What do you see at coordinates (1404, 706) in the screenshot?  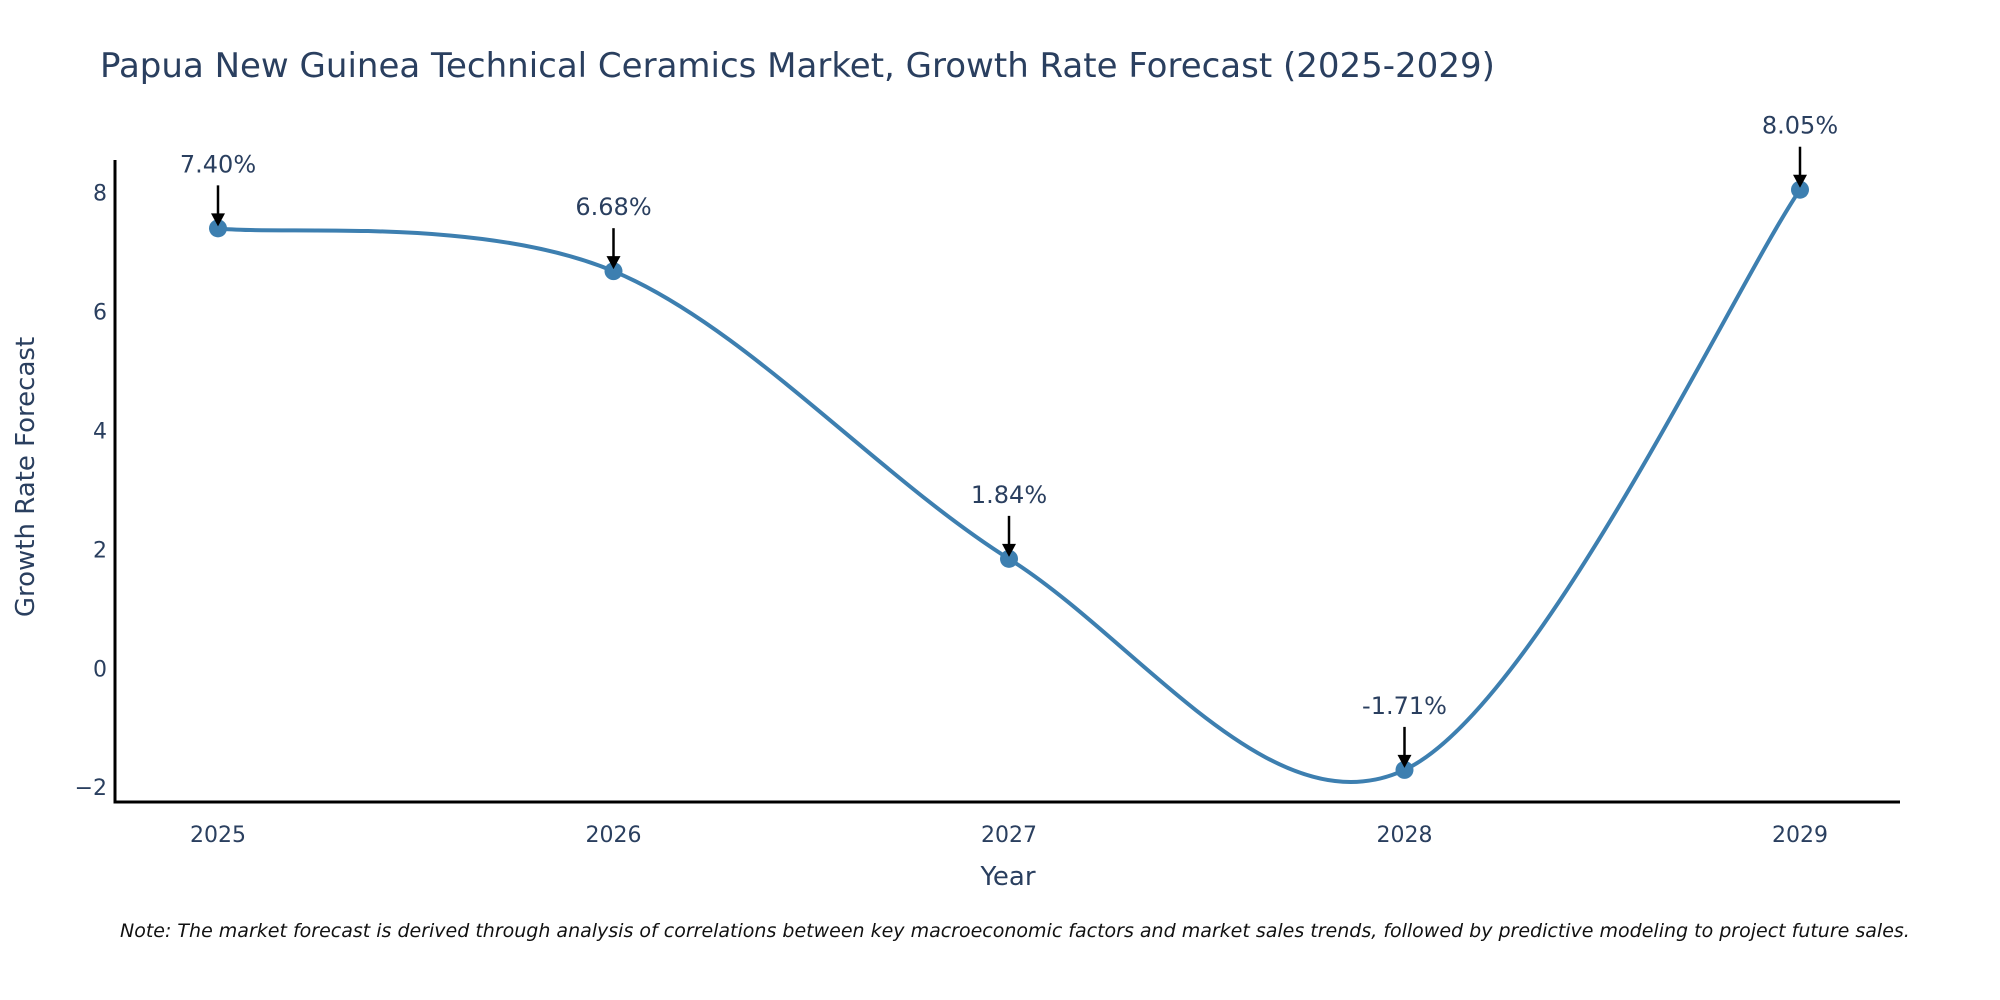 I see `data-label: -1.71%` at bounding box center [1404, 706].